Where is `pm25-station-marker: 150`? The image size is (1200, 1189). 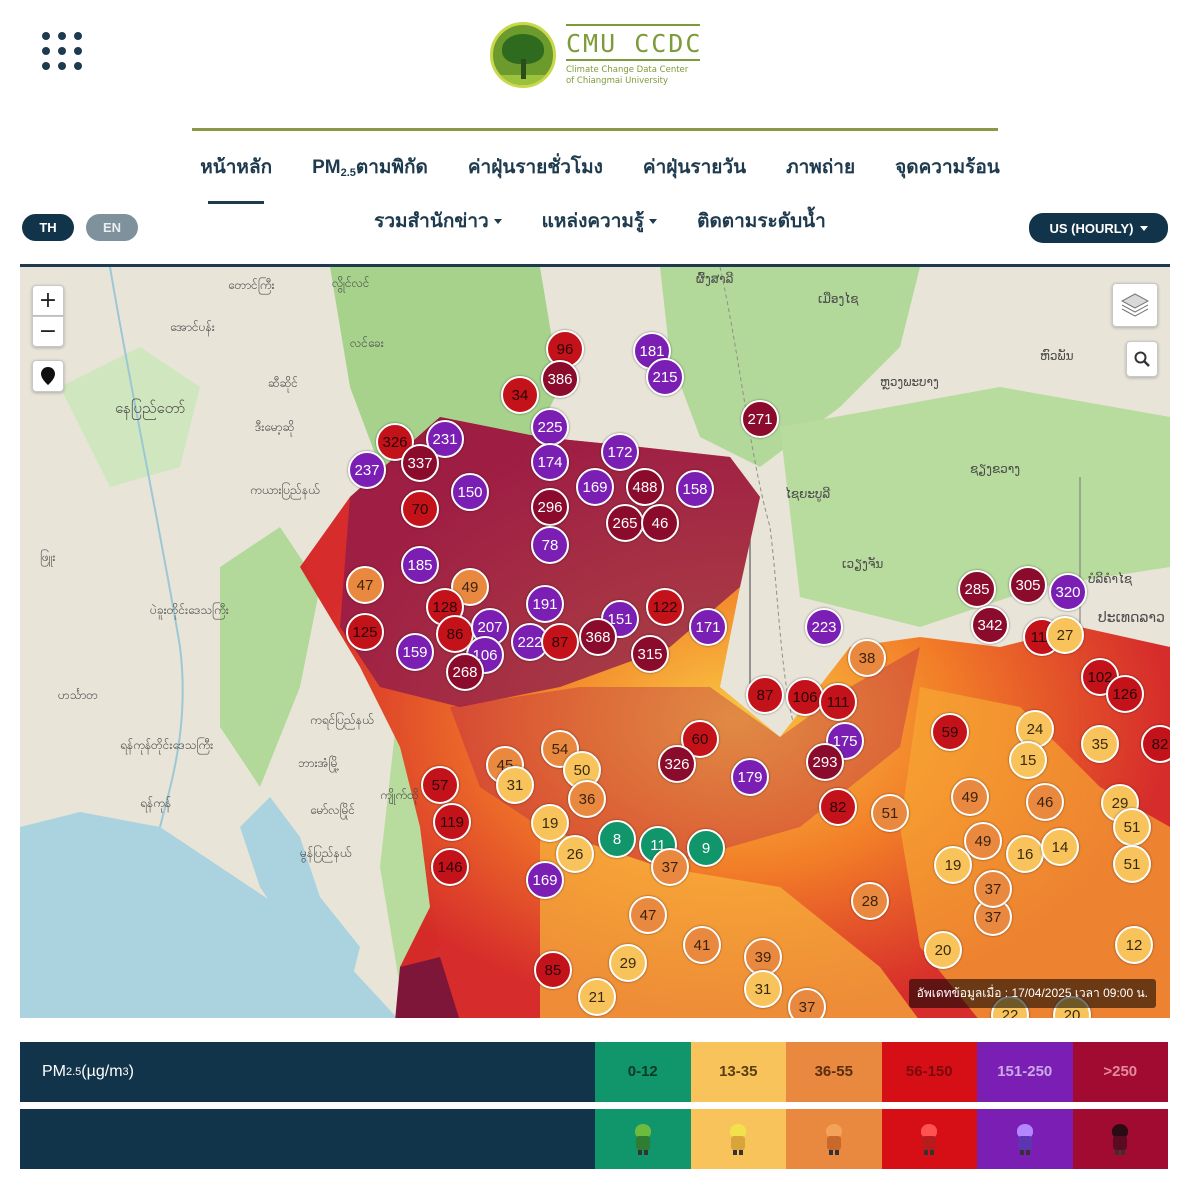 pm25-station-marker: 150 is located at coordinates (470, 492).